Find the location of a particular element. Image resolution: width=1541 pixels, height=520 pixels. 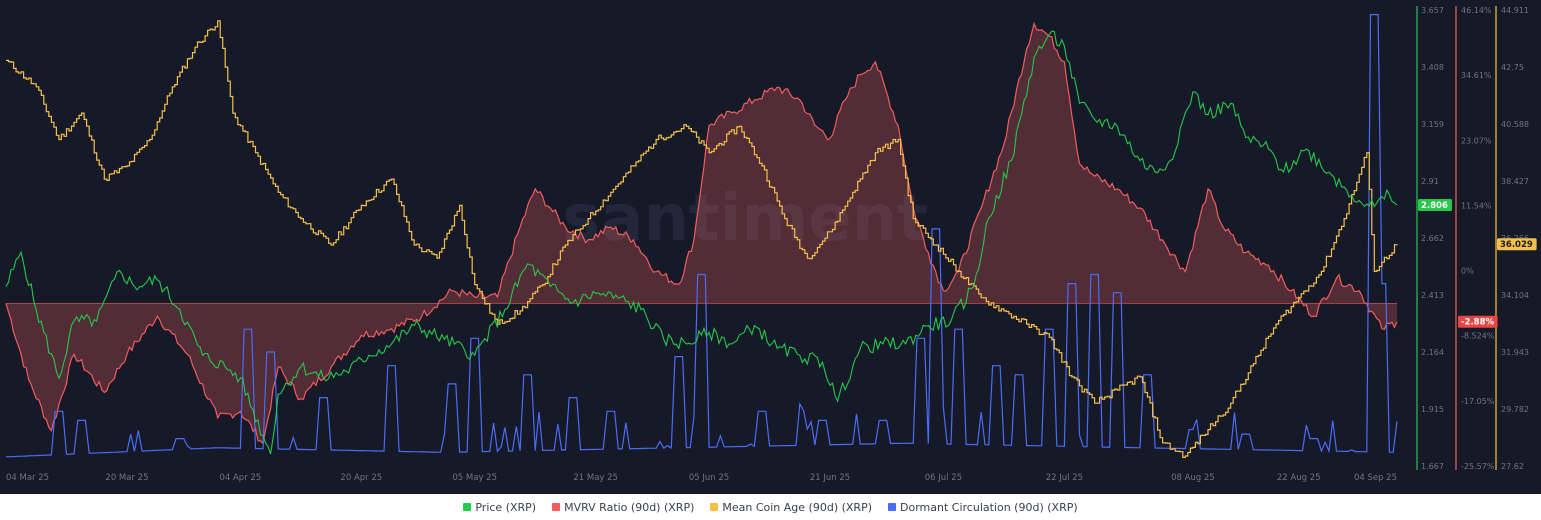

coin-age-current-badge is located at coordinates (1517, 244).